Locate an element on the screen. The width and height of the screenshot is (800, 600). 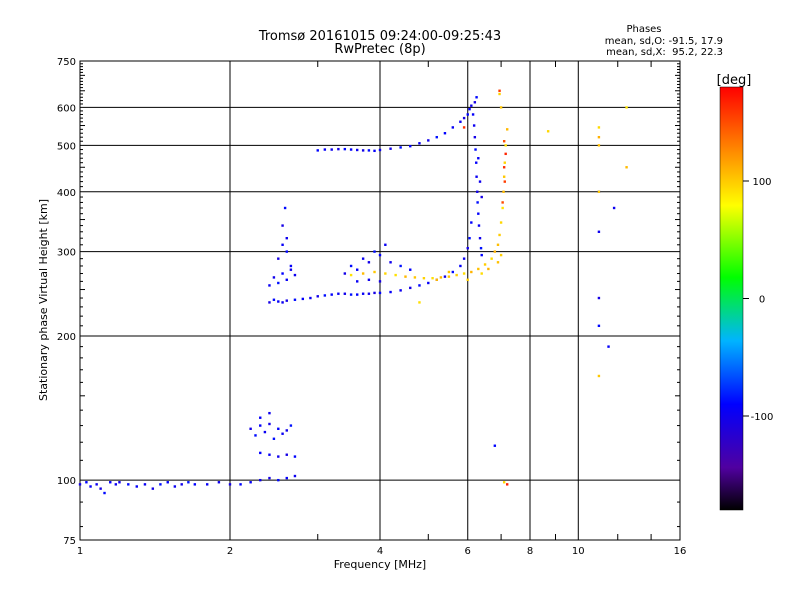
x-tick-label: 4 is located at coordinates (380, 551).